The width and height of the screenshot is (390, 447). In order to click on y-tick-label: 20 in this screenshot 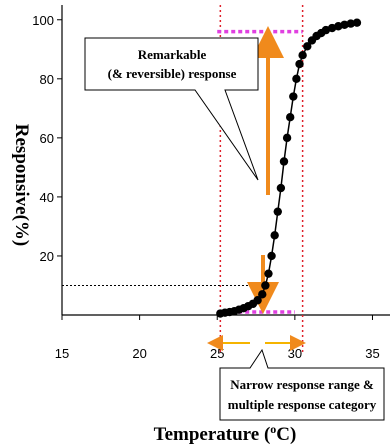, I will do `click(47, 256)`.